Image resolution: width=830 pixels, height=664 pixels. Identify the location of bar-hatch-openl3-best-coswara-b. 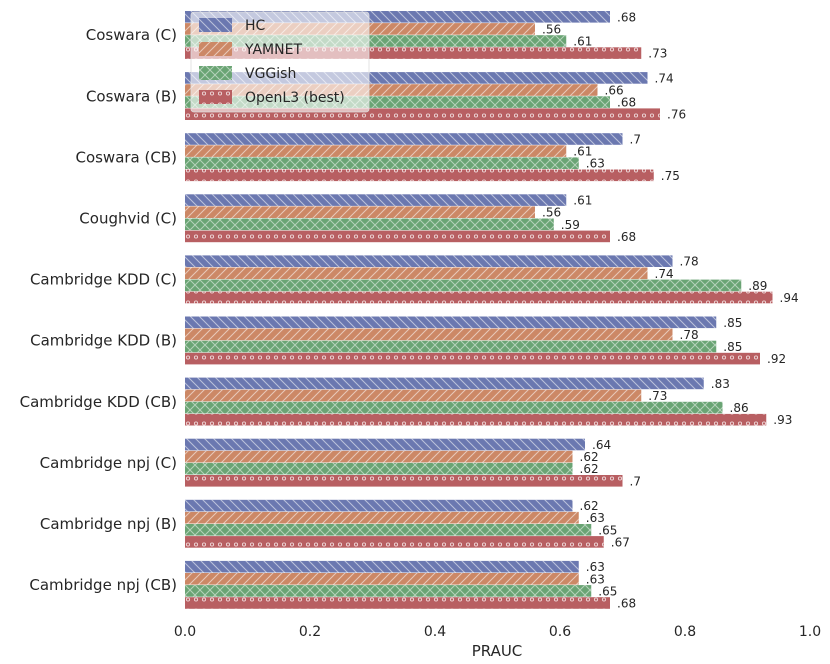
(422, 114).